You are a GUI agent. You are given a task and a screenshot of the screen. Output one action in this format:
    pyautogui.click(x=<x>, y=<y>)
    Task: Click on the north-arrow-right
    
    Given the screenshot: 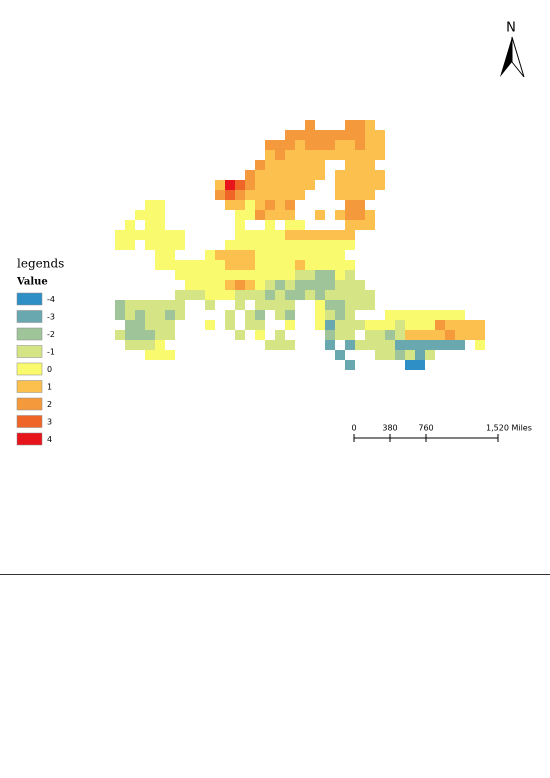 What is the action you would take?
    pyautogui.click(x=518, y=57)
    